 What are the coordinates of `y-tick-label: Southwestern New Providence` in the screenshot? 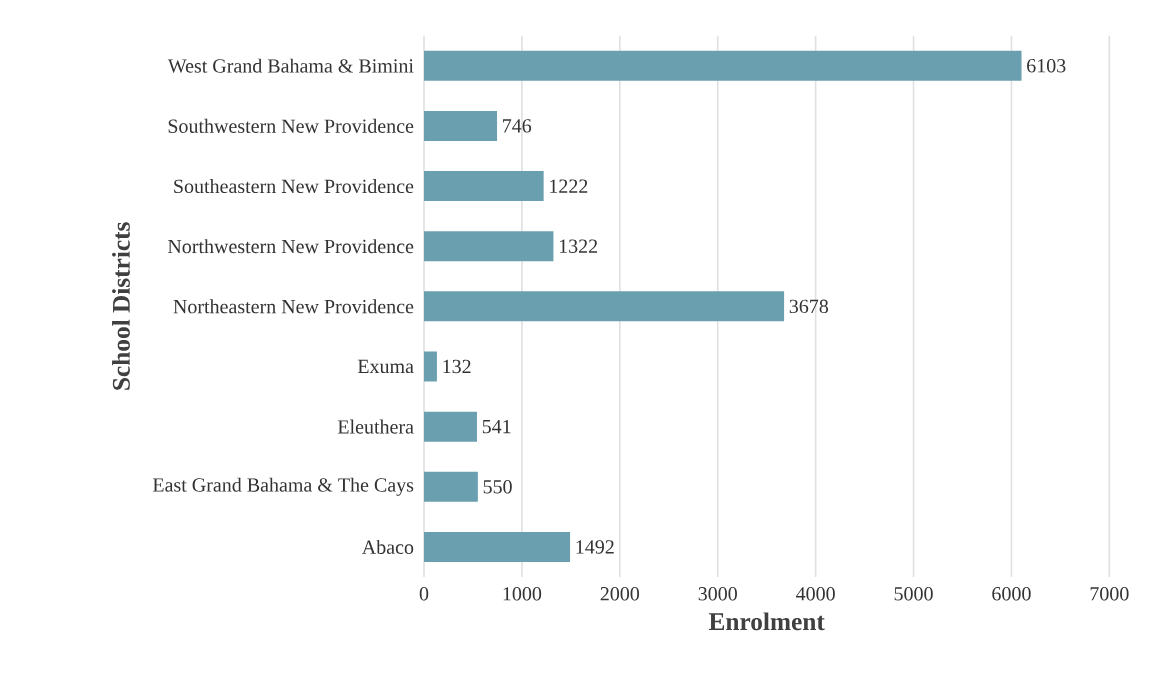 It's located at (291, 125).